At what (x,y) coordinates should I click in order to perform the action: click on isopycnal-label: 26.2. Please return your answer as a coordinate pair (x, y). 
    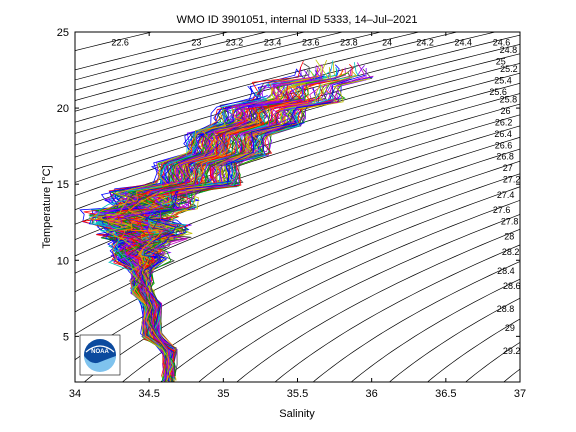
    Looking at the image, I should click on (504, 123).